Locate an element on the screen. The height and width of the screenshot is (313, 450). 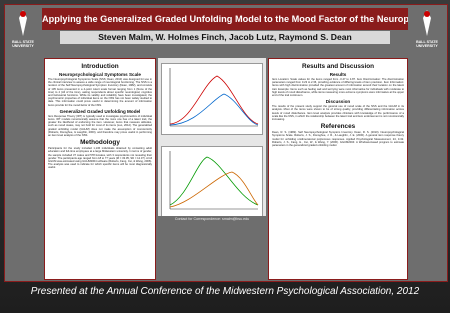
section-title: Discussion is located at coordinates (338, 102).